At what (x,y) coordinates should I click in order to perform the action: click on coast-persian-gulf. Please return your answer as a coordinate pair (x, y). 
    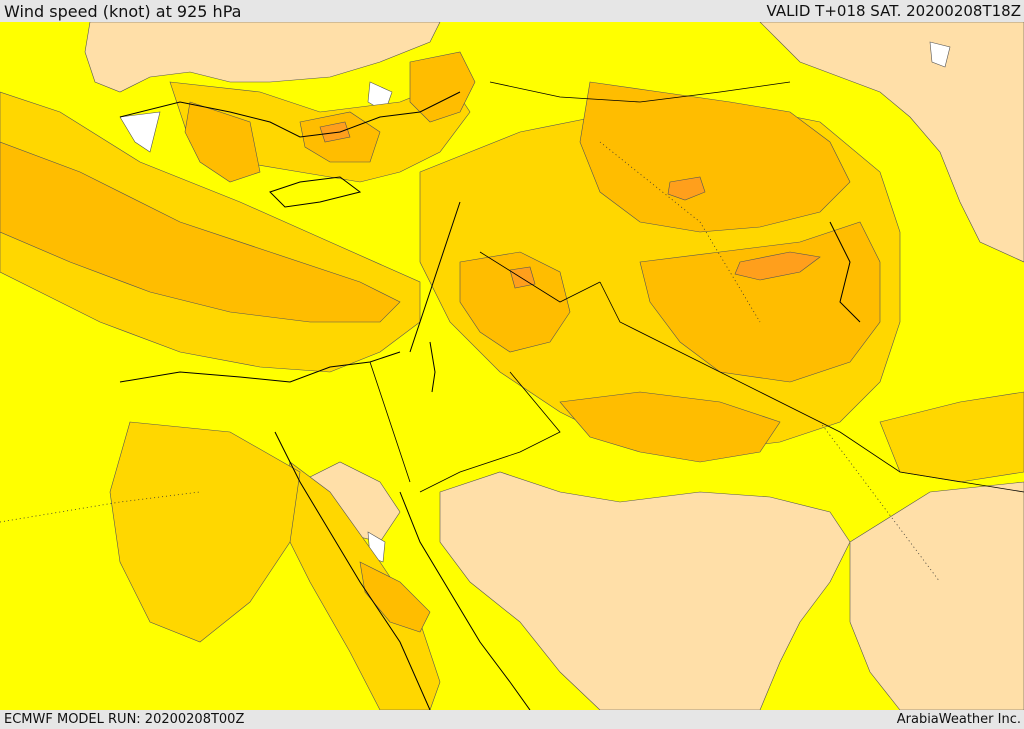
    Looking at the image, I should click on (845, 272).